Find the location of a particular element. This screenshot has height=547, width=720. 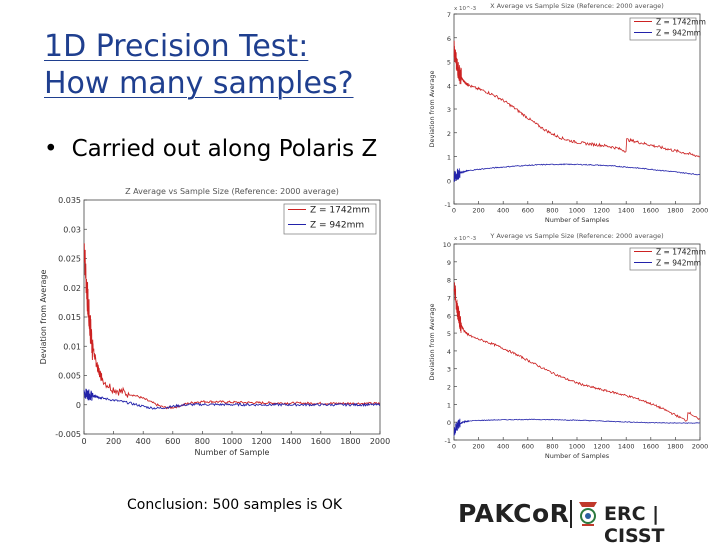

y-tick-label: -0.005 is located at coordinates (68, 434).